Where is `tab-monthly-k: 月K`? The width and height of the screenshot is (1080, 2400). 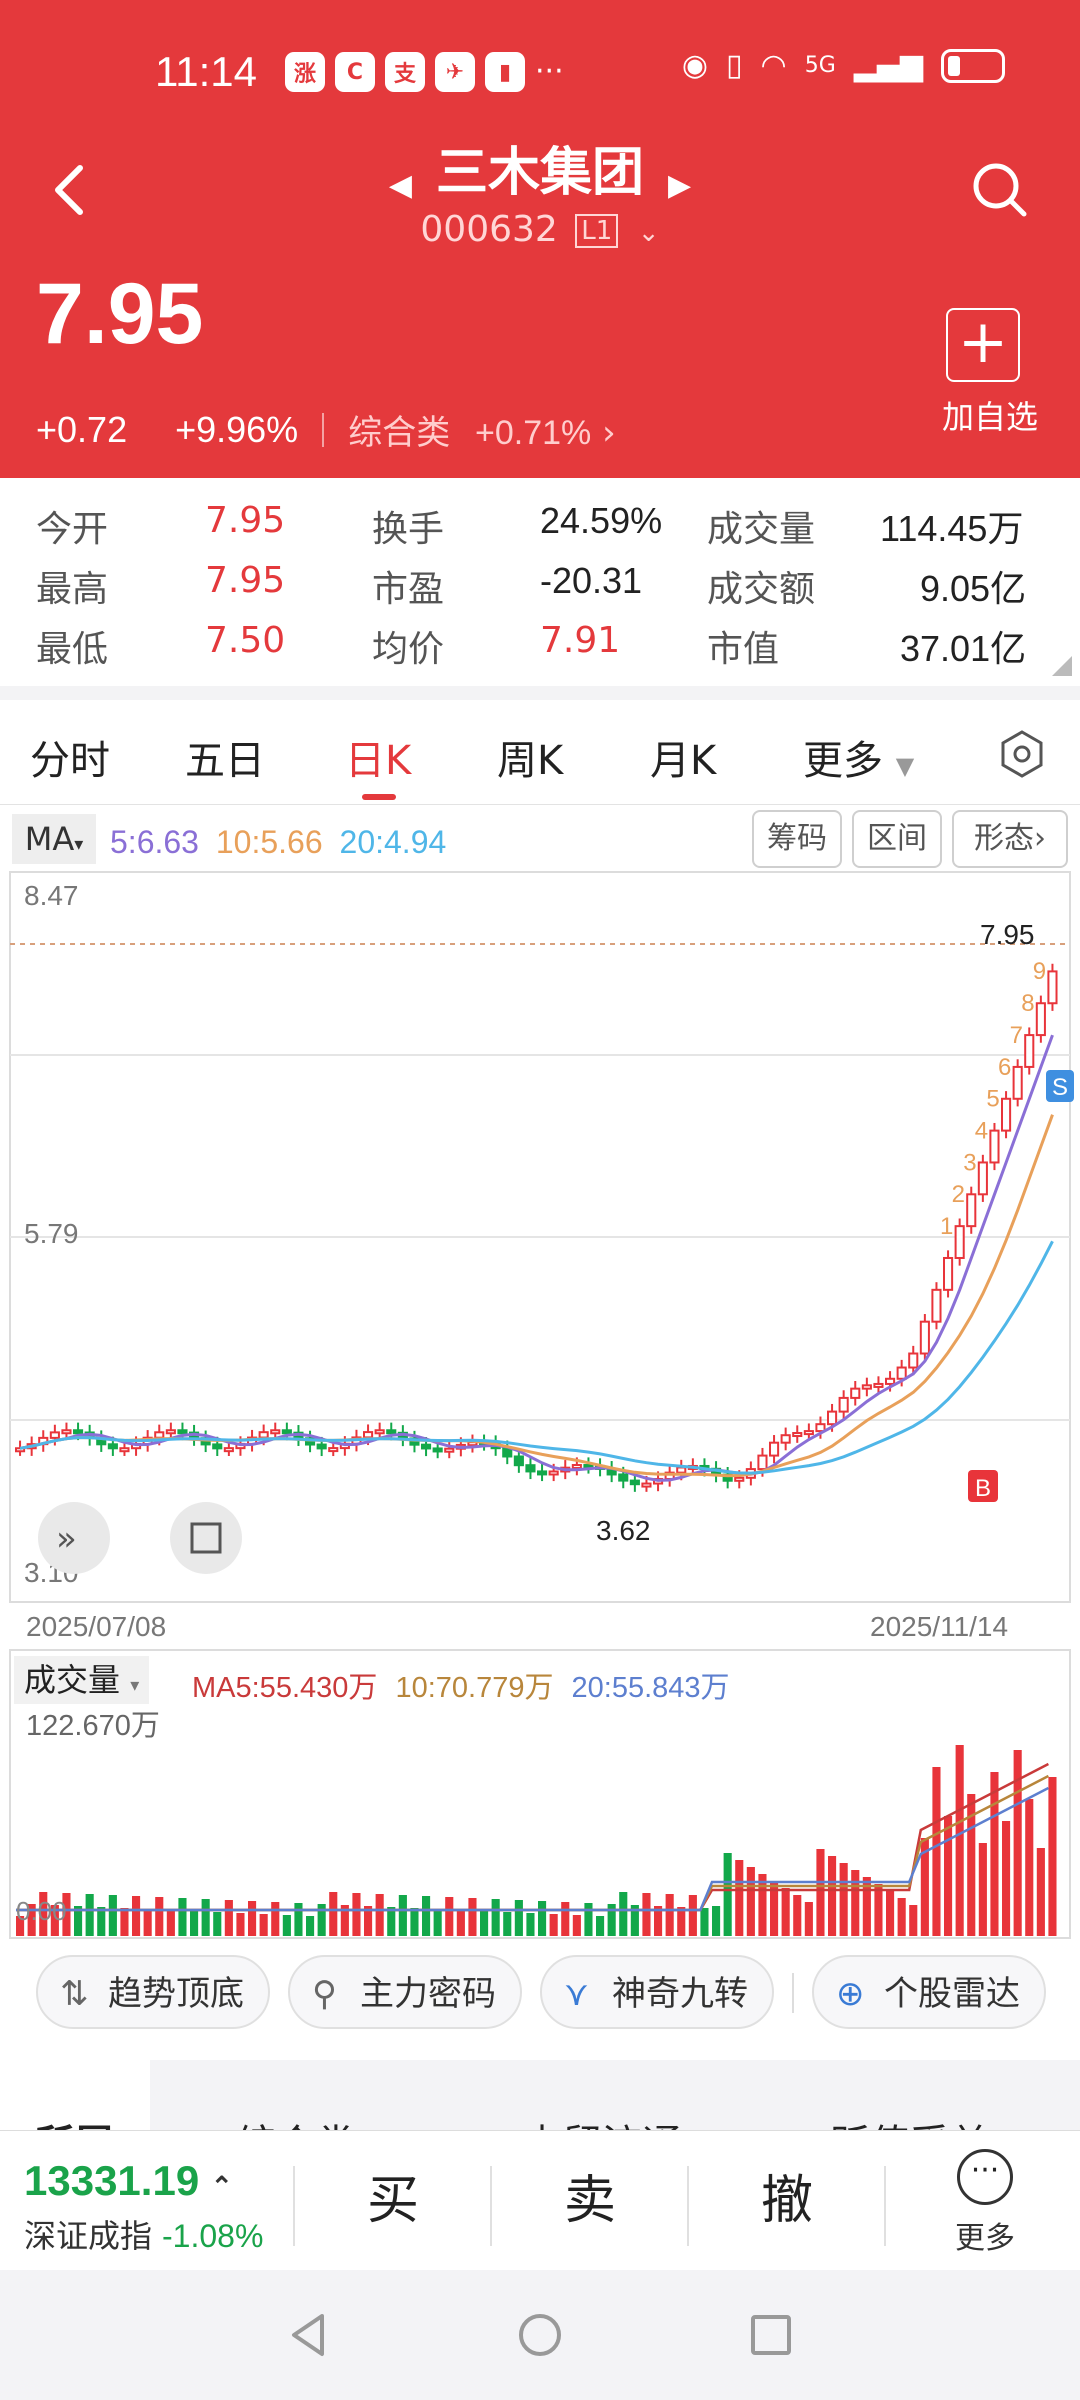 tab-monthly-k: 月K is located at coordinates (683, 761).